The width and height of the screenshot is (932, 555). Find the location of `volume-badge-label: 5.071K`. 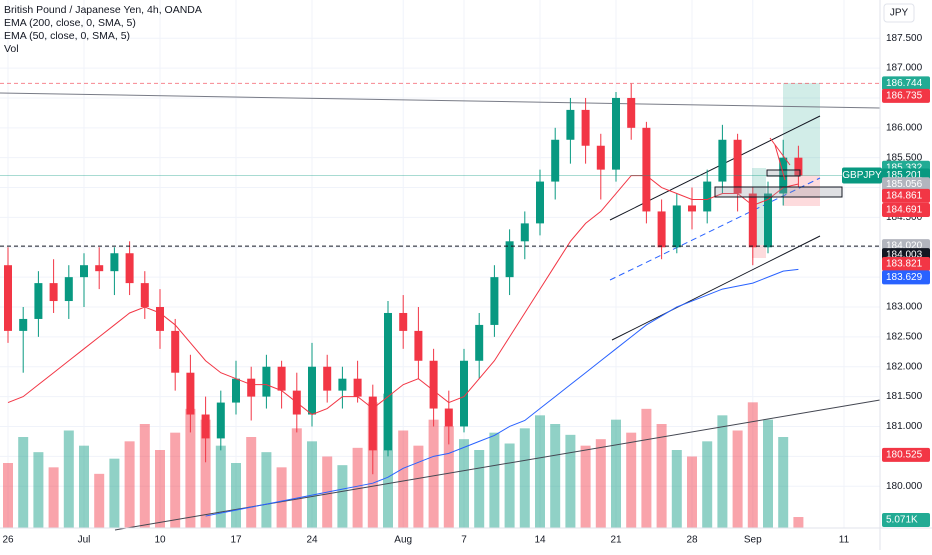

volume-badge-label: 5.071K is located at coordinates (902, 520).